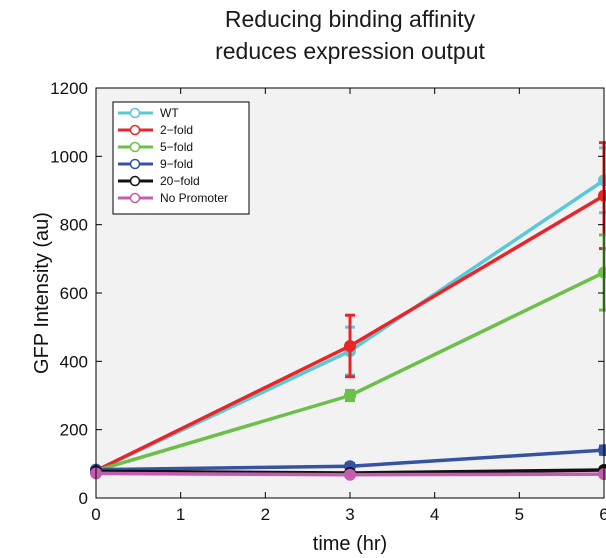 The width and height of the screenshot is (606, 558). I want to click on y-tick-label-0: 0, so click(83, 498).